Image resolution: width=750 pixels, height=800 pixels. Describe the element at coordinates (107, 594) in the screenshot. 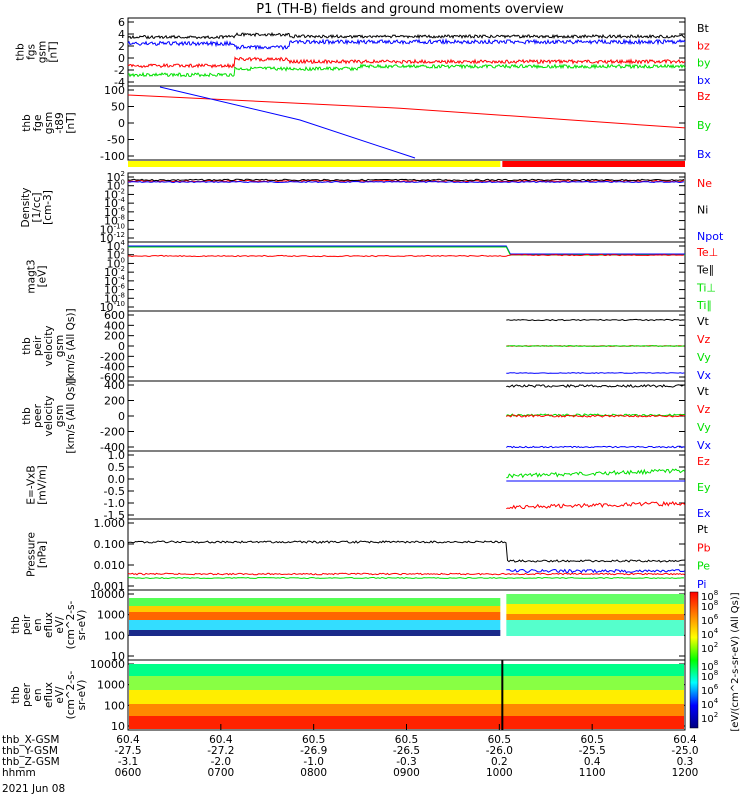

I see `y-tick-label: 10000` at that location.